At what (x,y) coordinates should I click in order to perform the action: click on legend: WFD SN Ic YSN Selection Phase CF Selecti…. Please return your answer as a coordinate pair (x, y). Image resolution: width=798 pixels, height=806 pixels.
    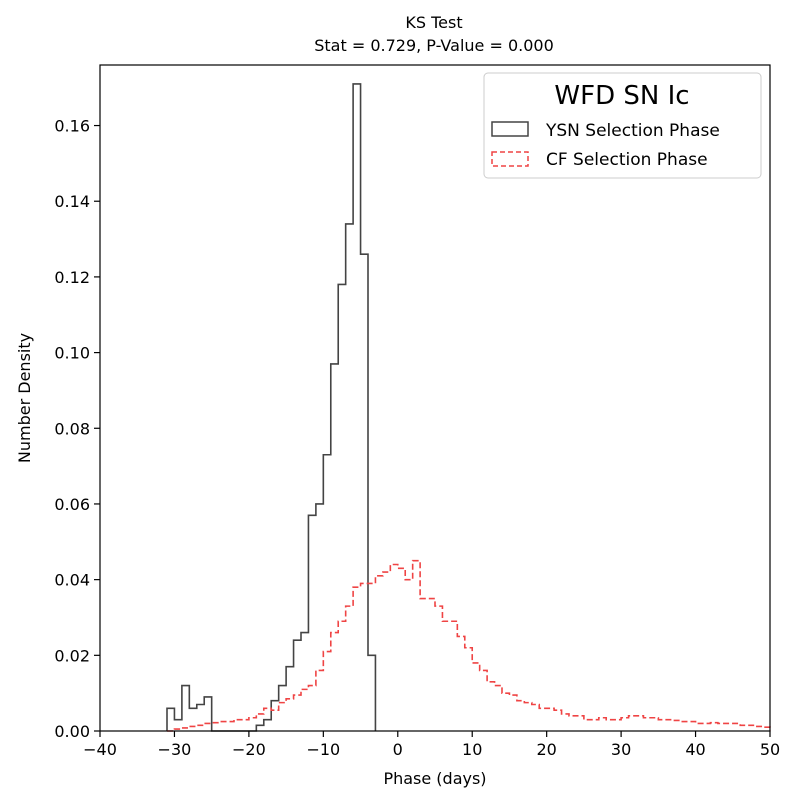
    Looking at the image, I should click on (622, 125).